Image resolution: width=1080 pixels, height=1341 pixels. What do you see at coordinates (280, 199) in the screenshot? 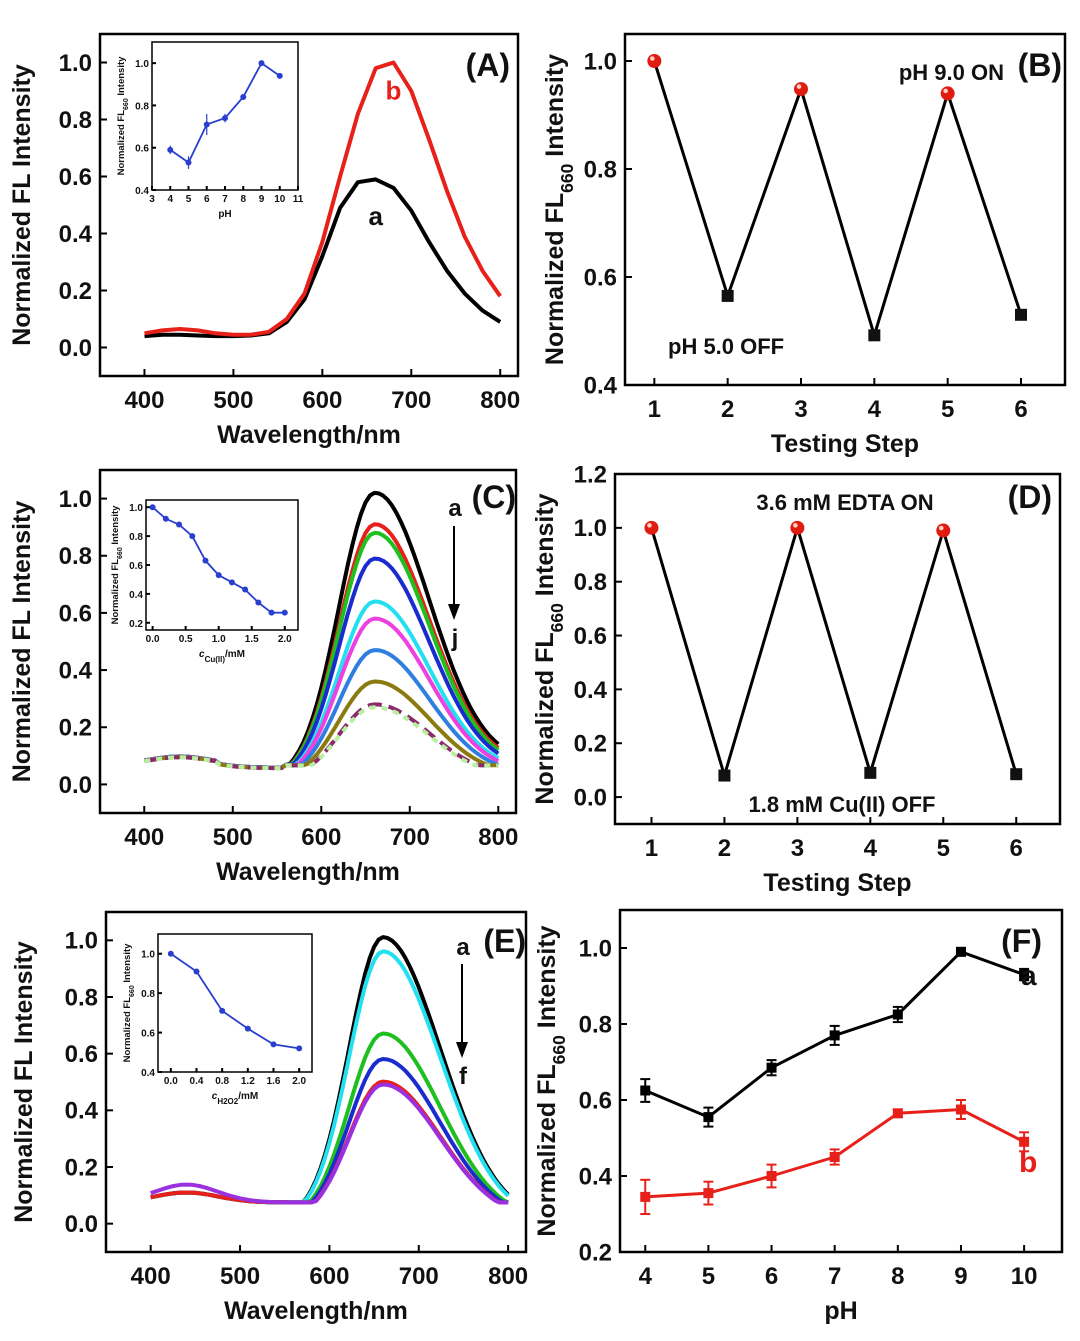
I see `inset-x-tick-label: 10` at bounding box center [280, 199].